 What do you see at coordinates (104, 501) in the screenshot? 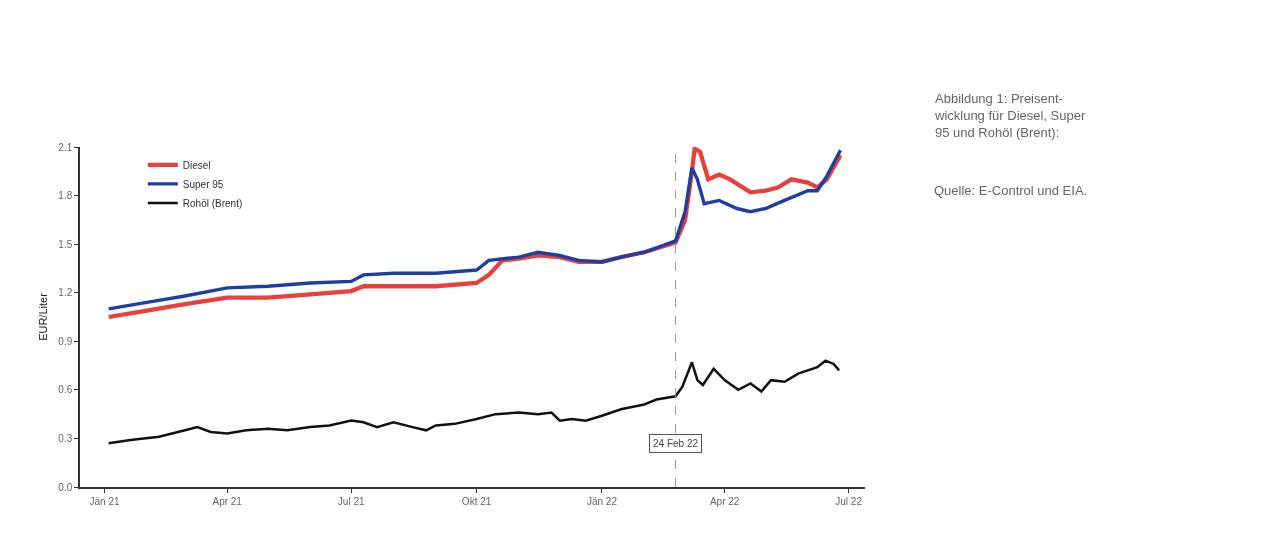
I see `x-tick-label: Jän 21` at bounding box center [104, 501].